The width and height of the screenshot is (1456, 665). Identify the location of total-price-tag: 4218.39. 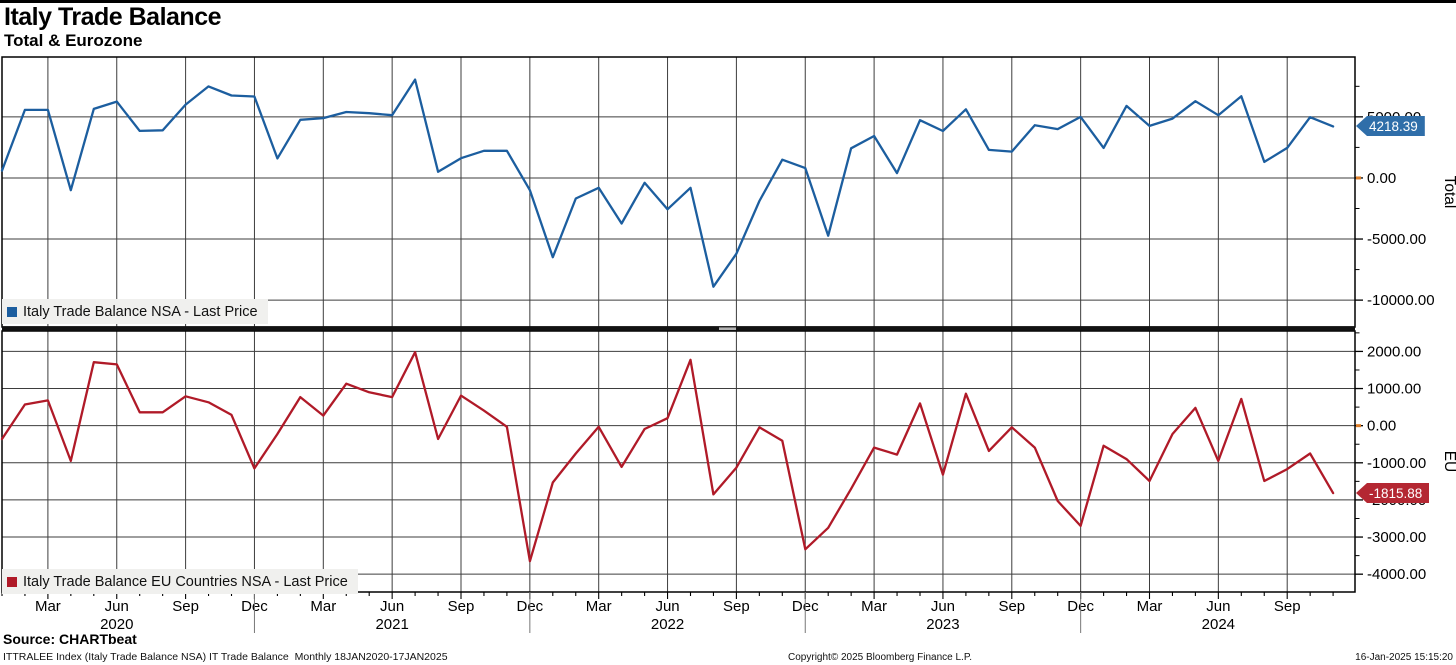
(1390, 126).